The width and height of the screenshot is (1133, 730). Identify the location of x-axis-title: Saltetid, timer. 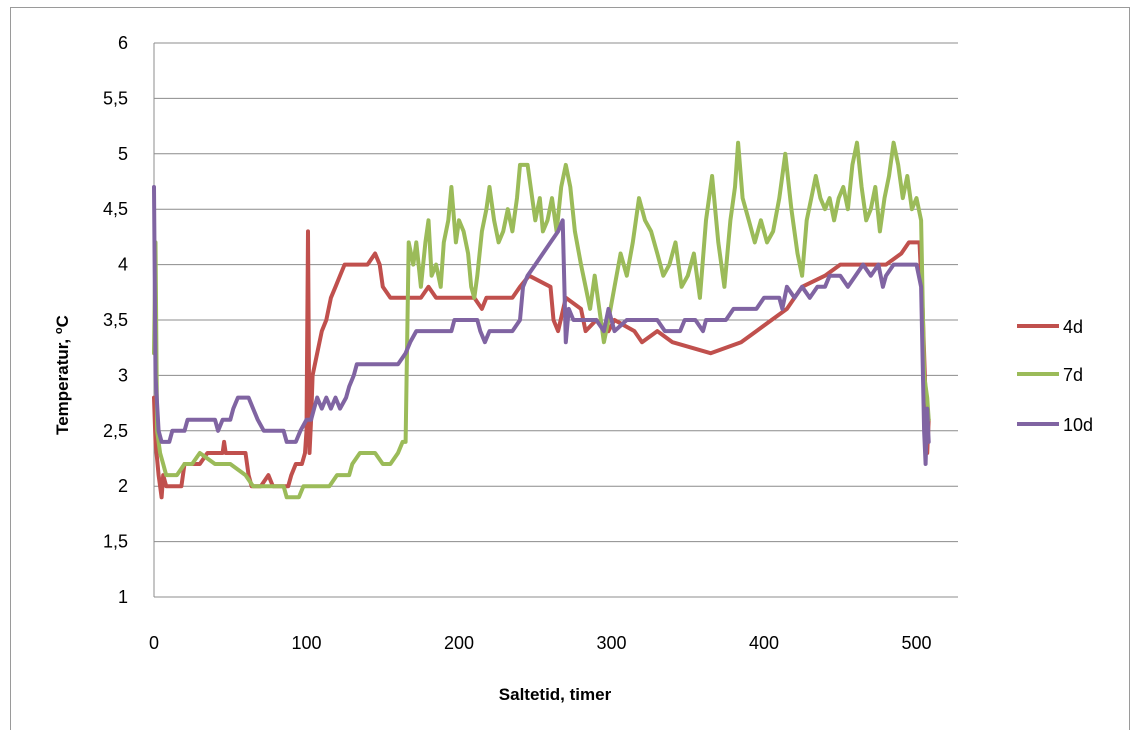
(555, 694).